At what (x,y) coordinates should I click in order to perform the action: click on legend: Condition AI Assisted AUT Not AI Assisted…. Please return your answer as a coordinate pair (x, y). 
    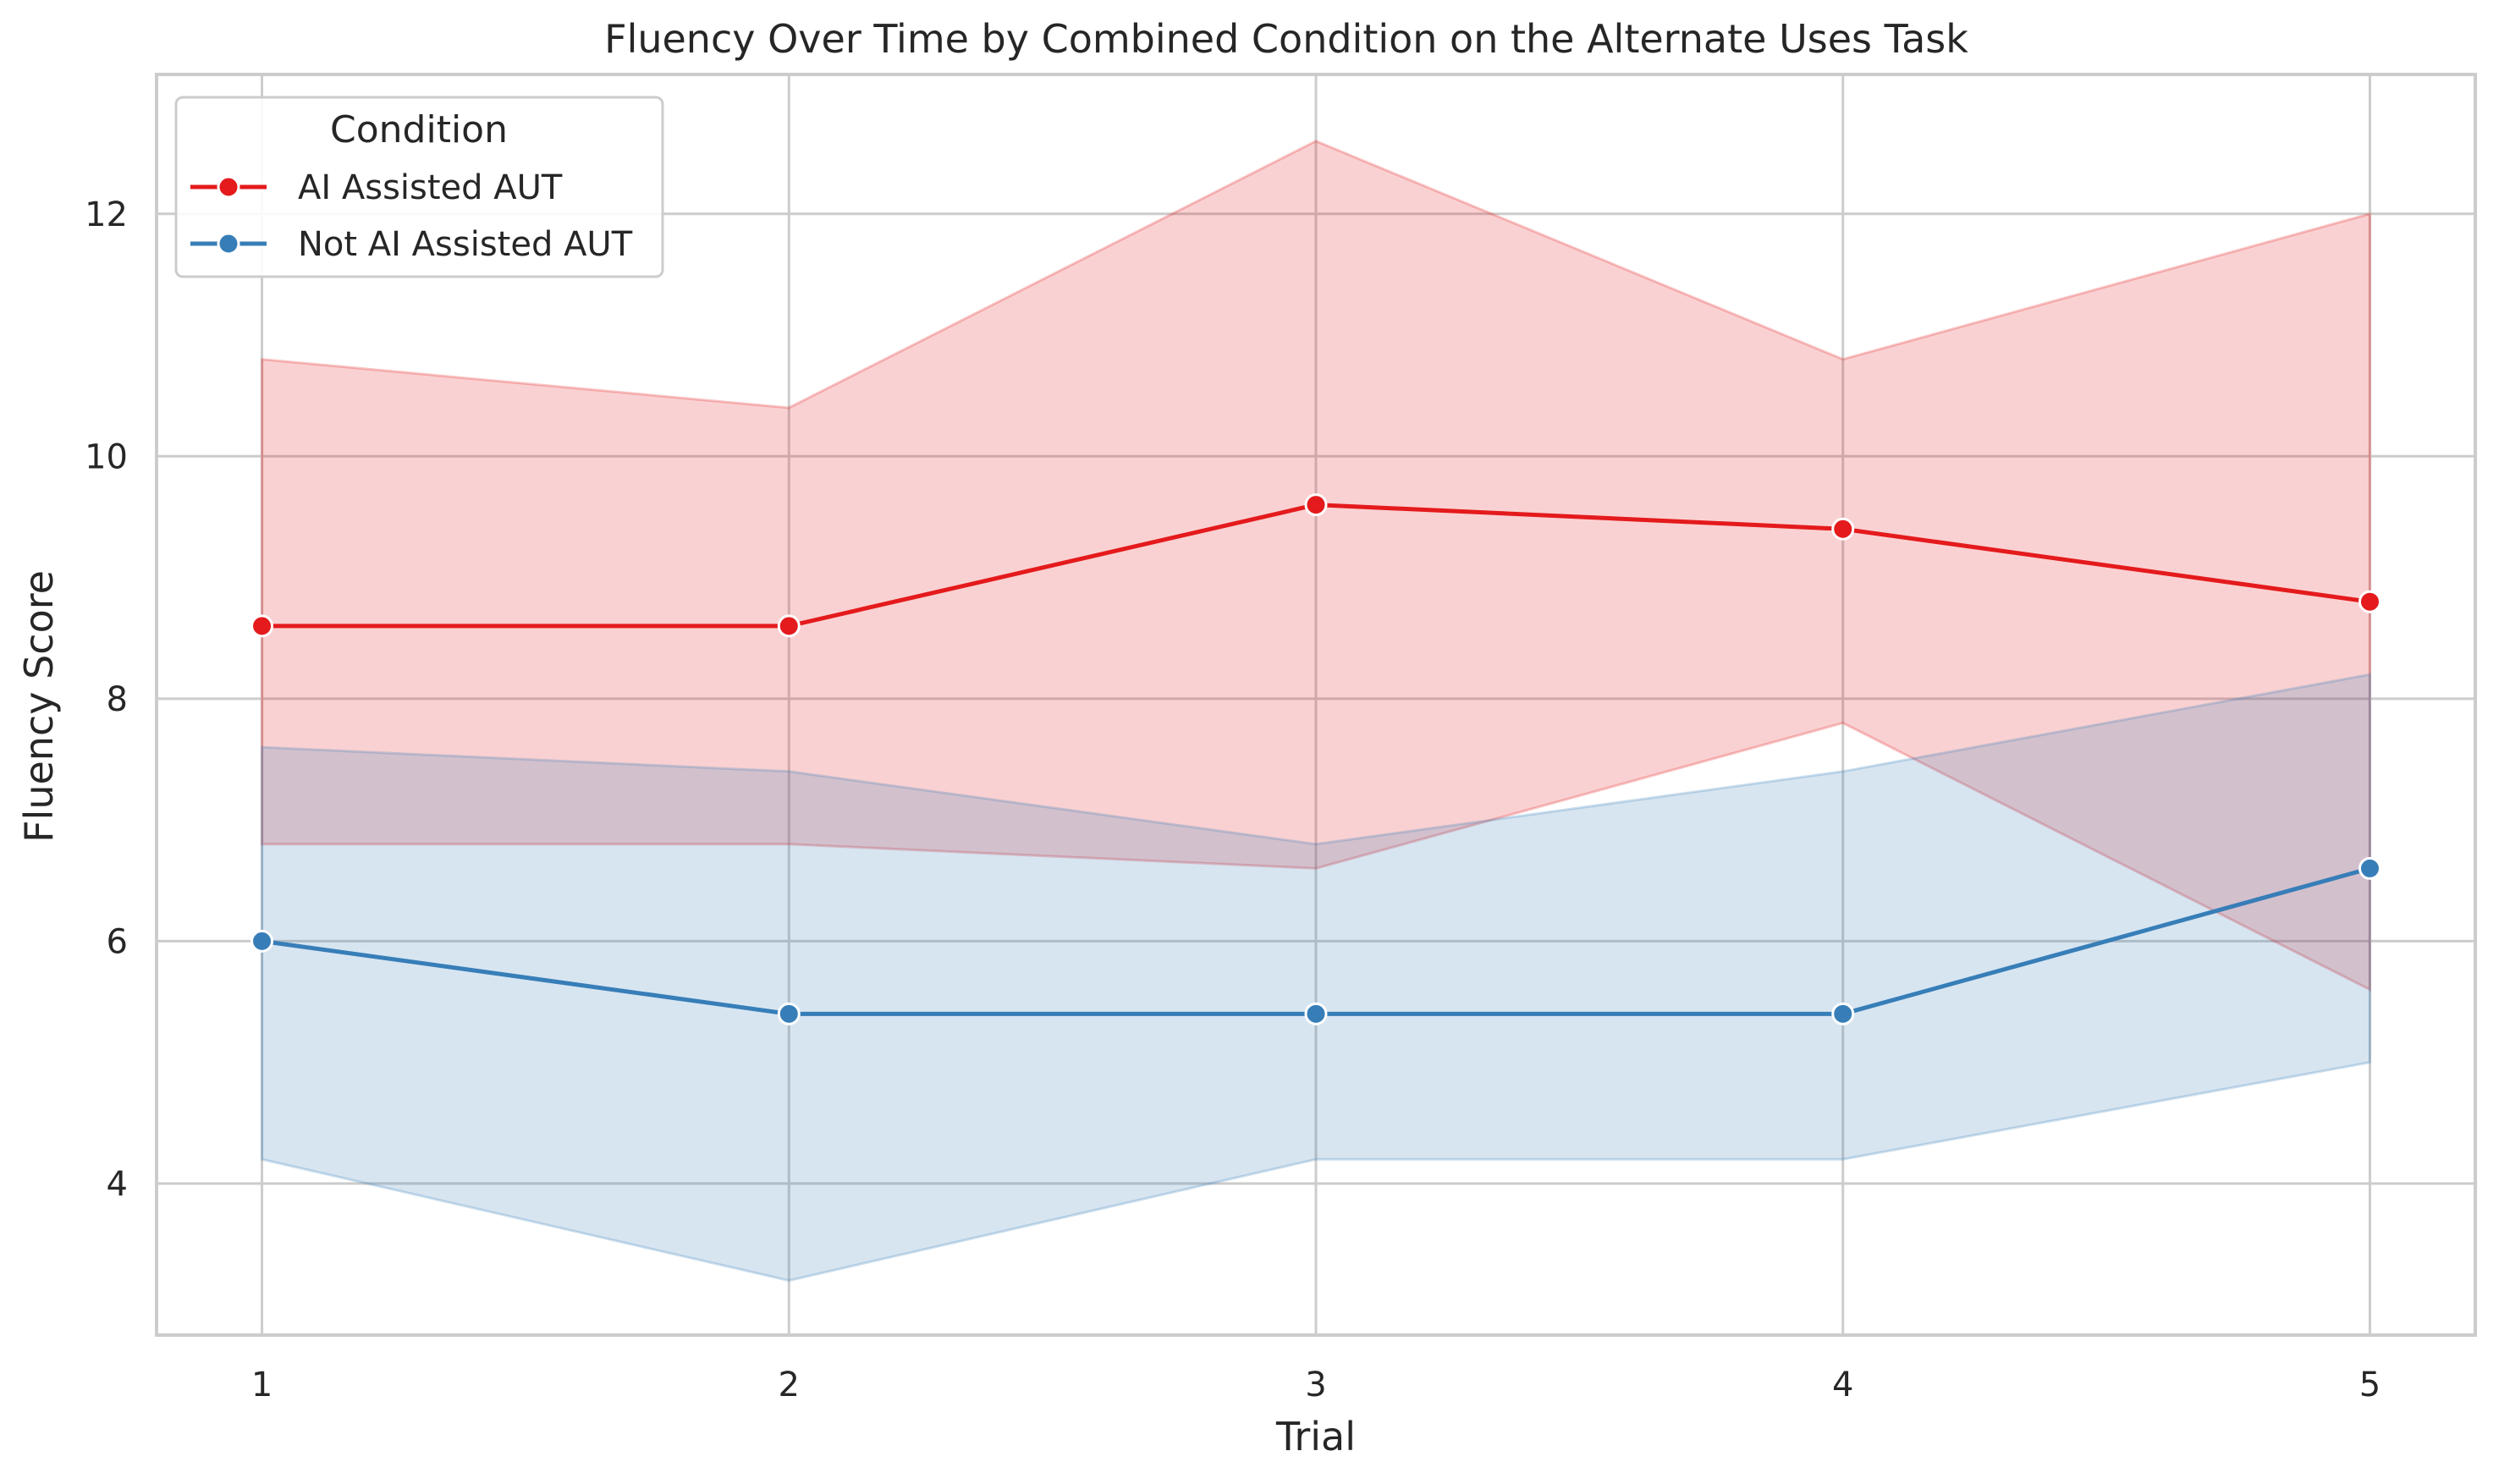
    Looking at the image, I should click on (419, 187).